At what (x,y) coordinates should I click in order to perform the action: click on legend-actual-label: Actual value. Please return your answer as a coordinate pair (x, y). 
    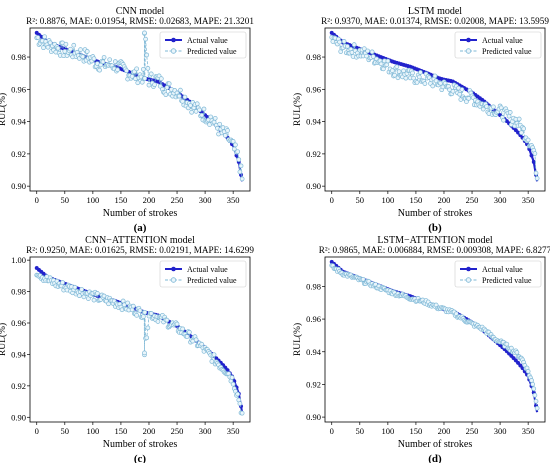
    Looking at the image, I should click on (207, 40).